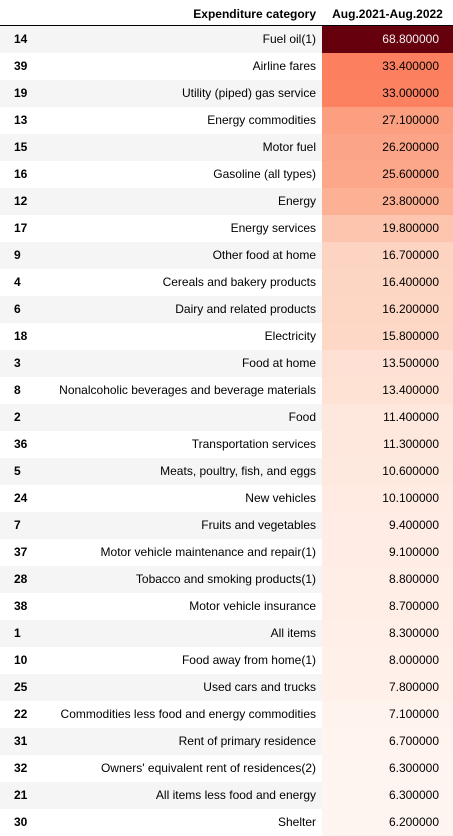 This screenshot has width=453, height=836. Describe the element at coordinates (21, 228) in the screenshot. I see `row-index: 17` at that location.